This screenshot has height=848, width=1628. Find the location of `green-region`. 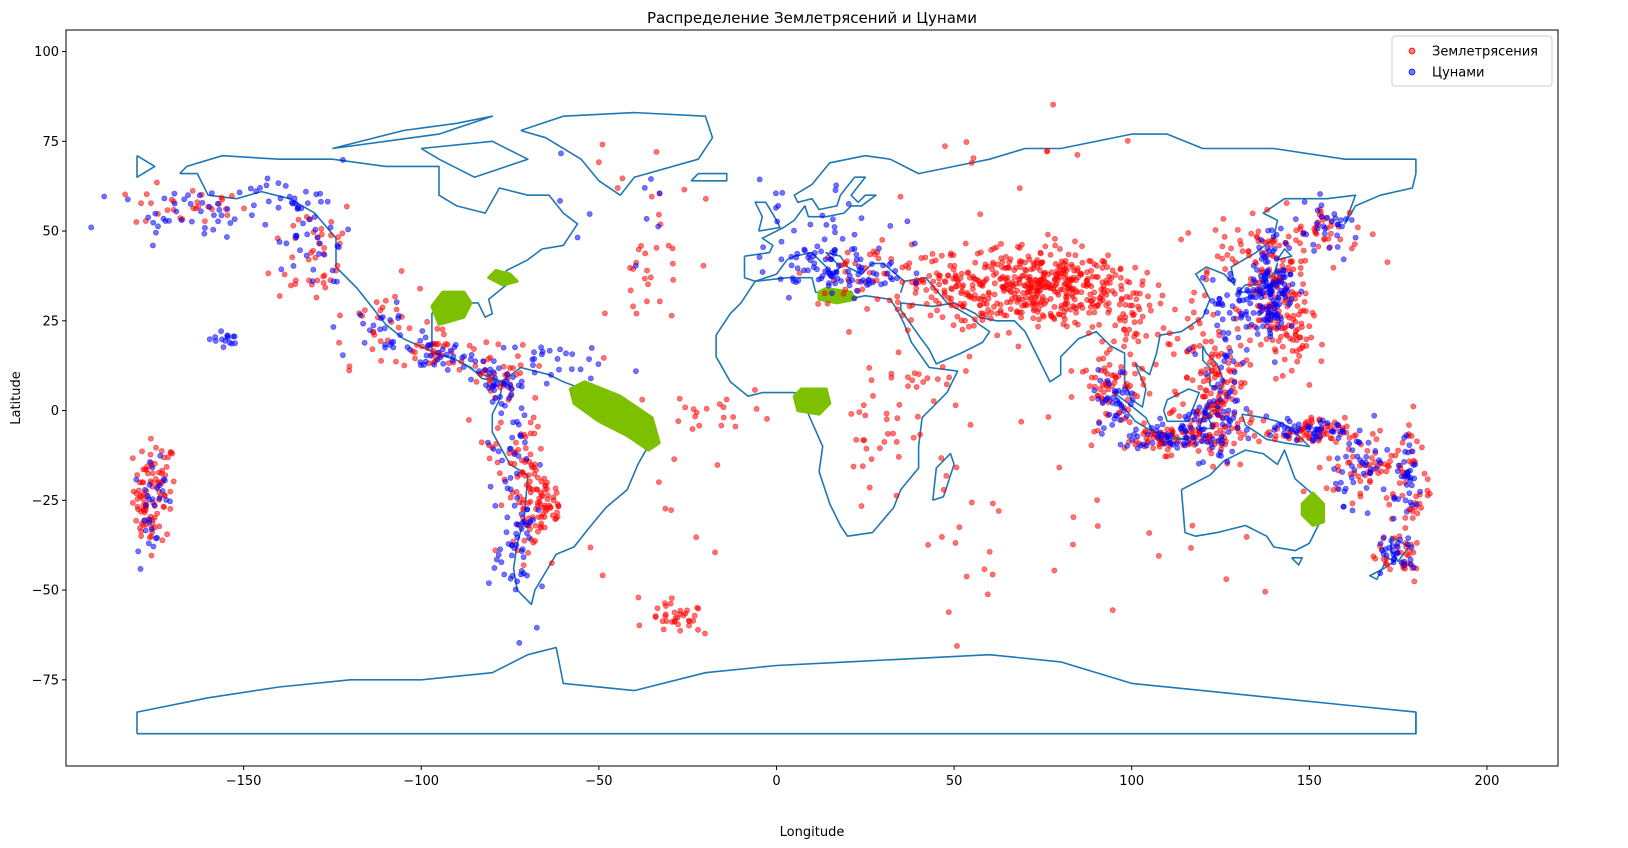

green-region is located at coordinates (1312, 509).